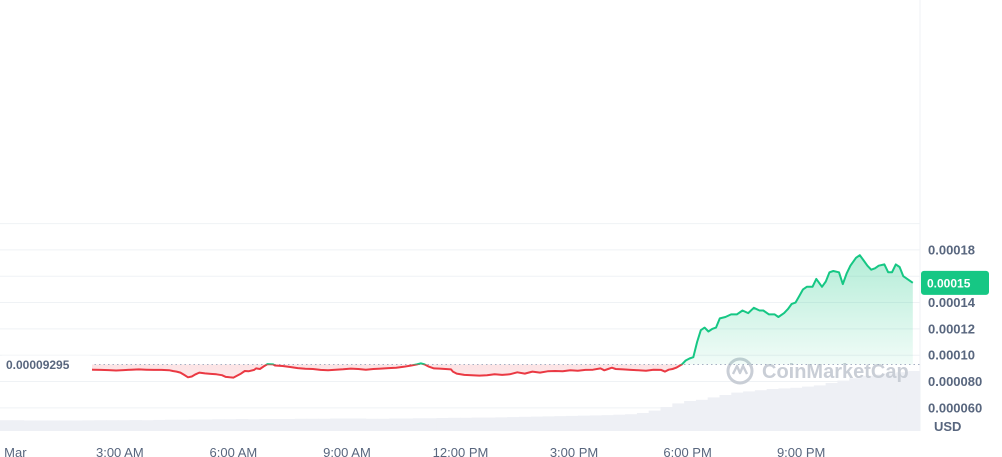  Describe the element at coordinates (955, 381) in the screenshot. I see `y-tick-label: 0.000080` at that location.